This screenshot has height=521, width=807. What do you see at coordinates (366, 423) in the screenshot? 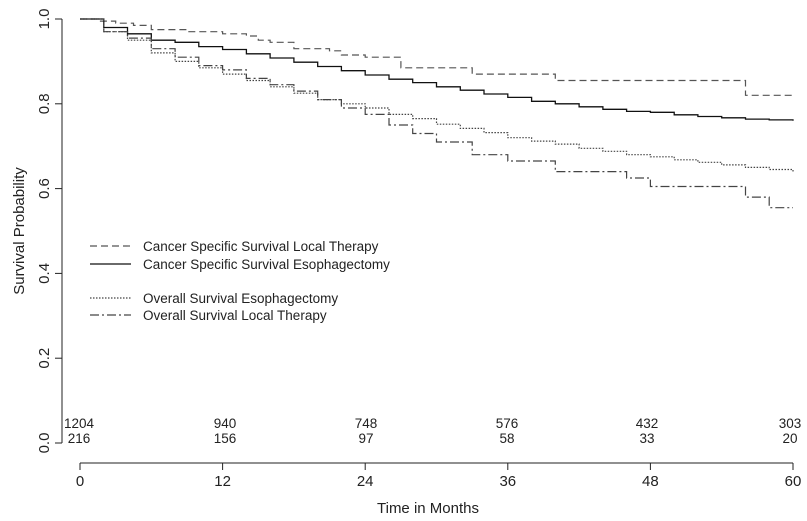
I see `risk-count: 748` at bounding box center [366, 423].